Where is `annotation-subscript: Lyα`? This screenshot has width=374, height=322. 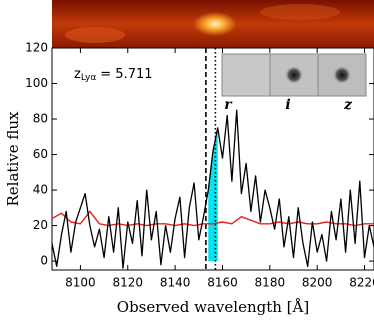 annotation-subscript: Lyα is located at coordinates (89, 78).